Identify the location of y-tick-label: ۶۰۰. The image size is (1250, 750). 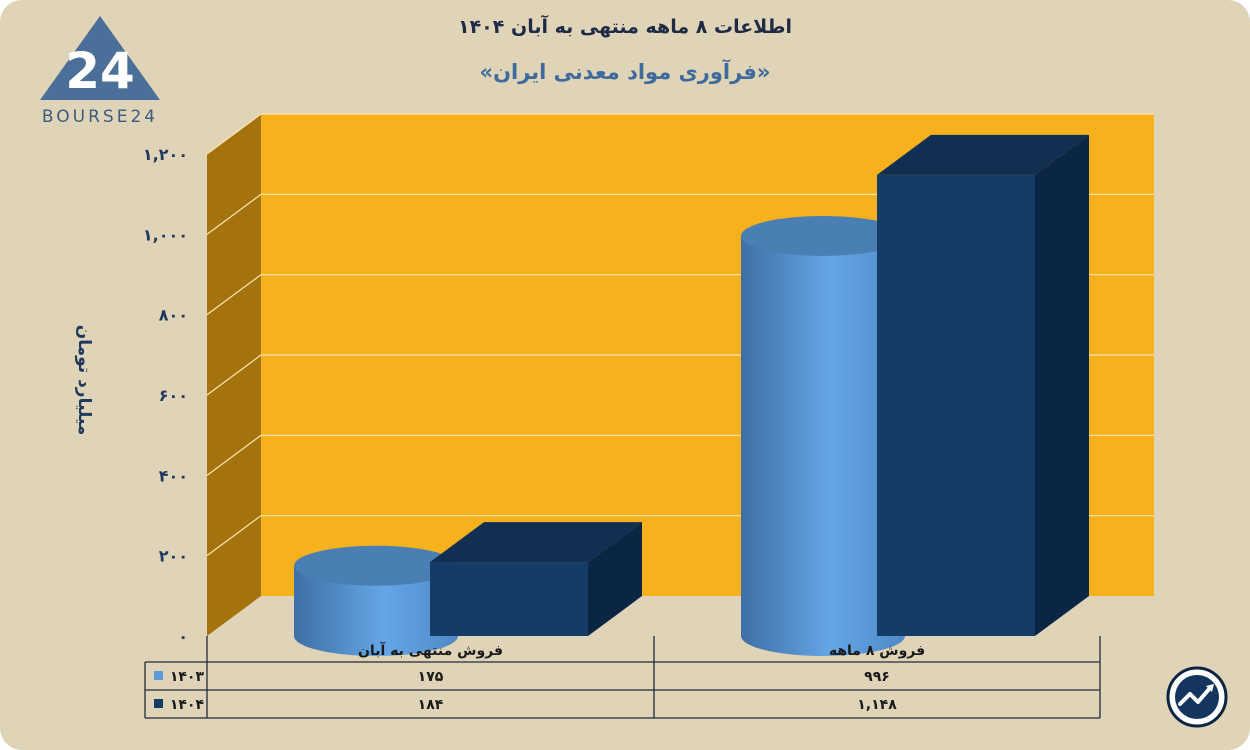
(173, 395).